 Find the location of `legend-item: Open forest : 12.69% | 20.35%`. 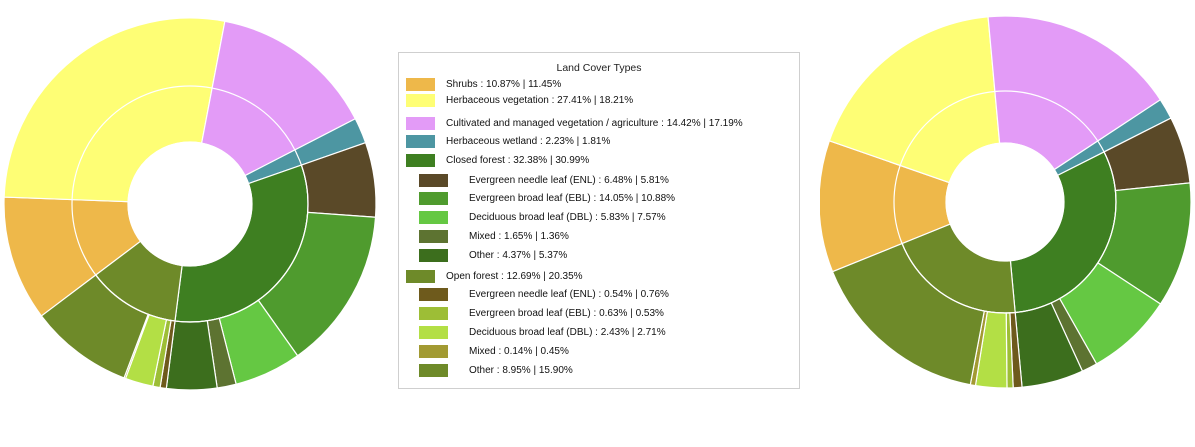

legend-item: Open forest : 12.69% | 20.35% is located at coordinates (494, 276).